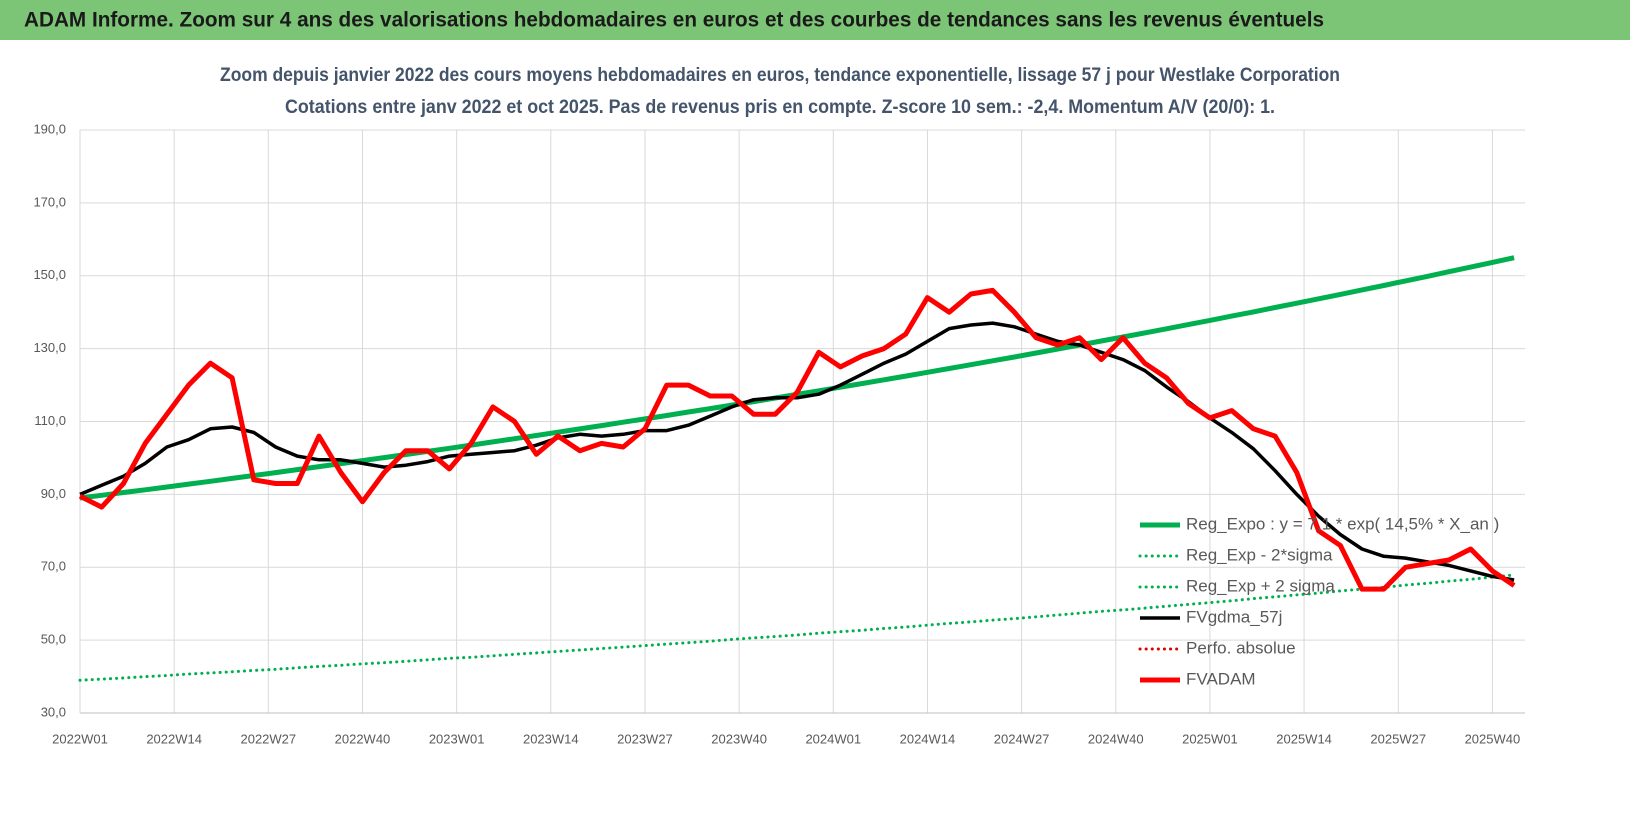 Image resolution: width=1630 pixels, height=815 pixels. I want to click on y-tick-label: 90,0, so click(53, 493).